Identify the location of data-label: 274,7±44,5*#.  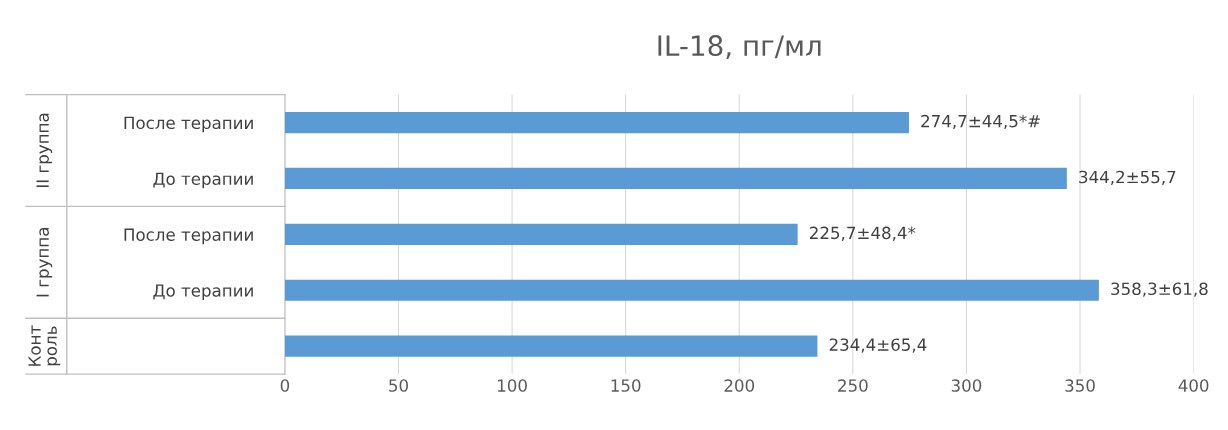
(980, 122).